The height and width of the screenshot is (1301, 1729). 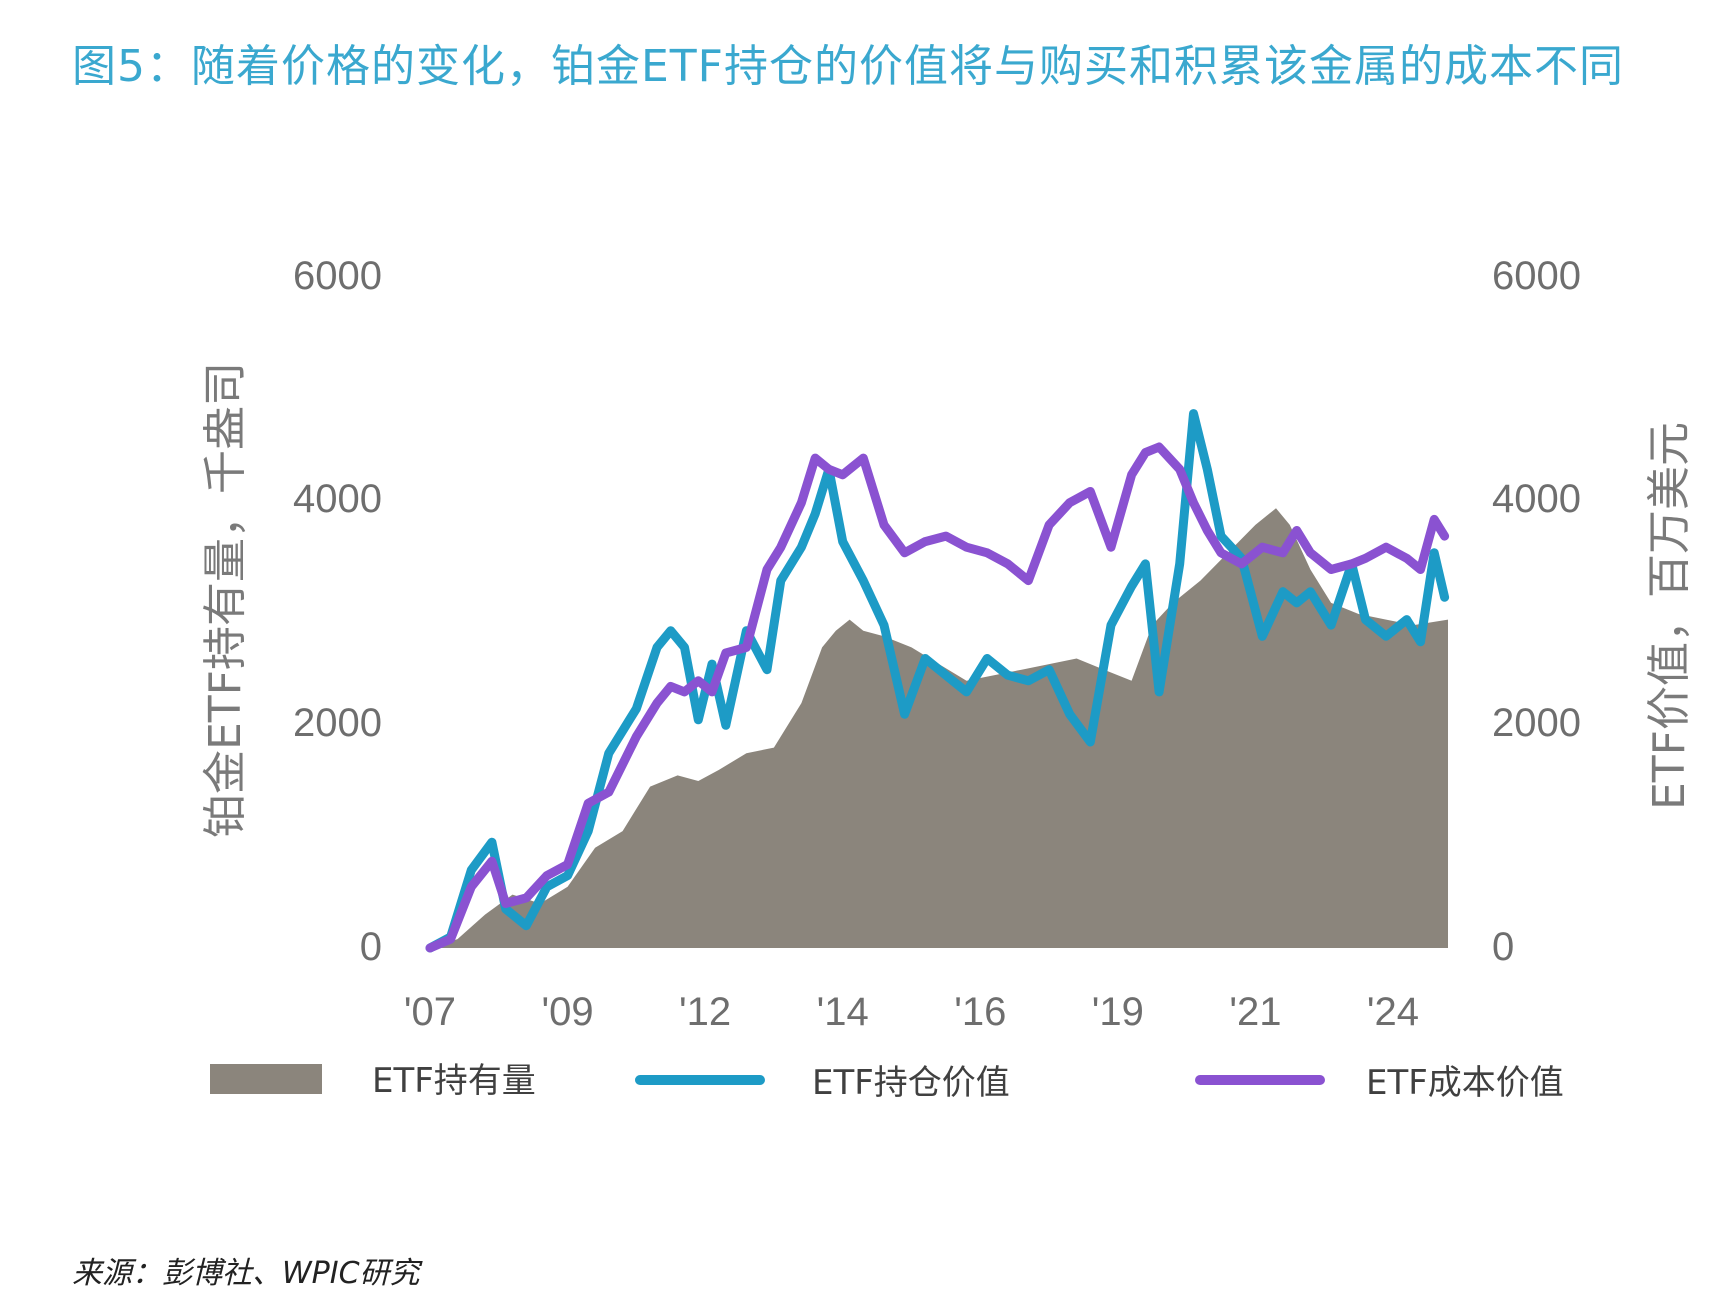 What do you see at coordinates (568, 1012) in the screenshot?
I see `x-tick-label: '09` at bounding box center [568, 1012].